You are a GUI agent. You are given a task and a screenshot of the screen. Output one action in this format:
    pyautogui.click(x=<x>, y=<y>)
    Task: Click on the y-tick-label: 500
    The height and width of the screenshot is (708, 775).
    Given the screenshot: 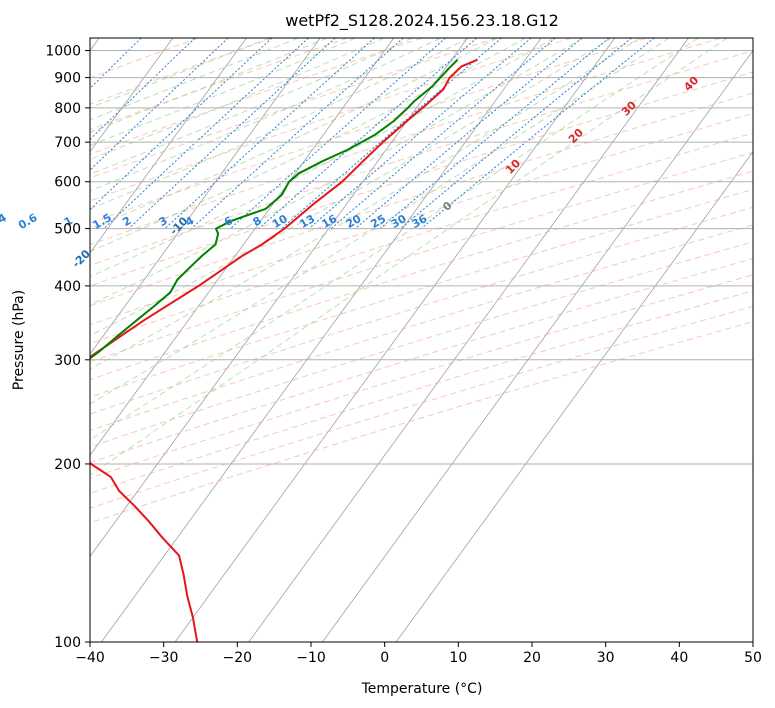 What is the action you would take?
    pyautogui.click(x=67, y=230)
    